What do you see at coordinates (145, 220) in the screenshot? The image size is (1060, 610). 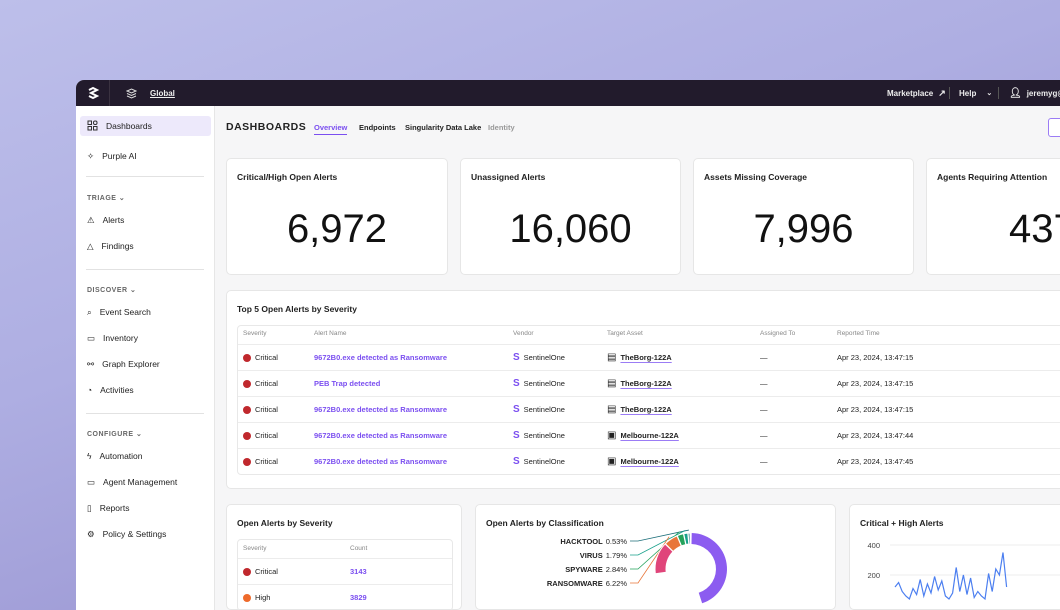 I see `sidebar-item-alerts: ⚠︎ Alerts` at bounding box center [145, 220].